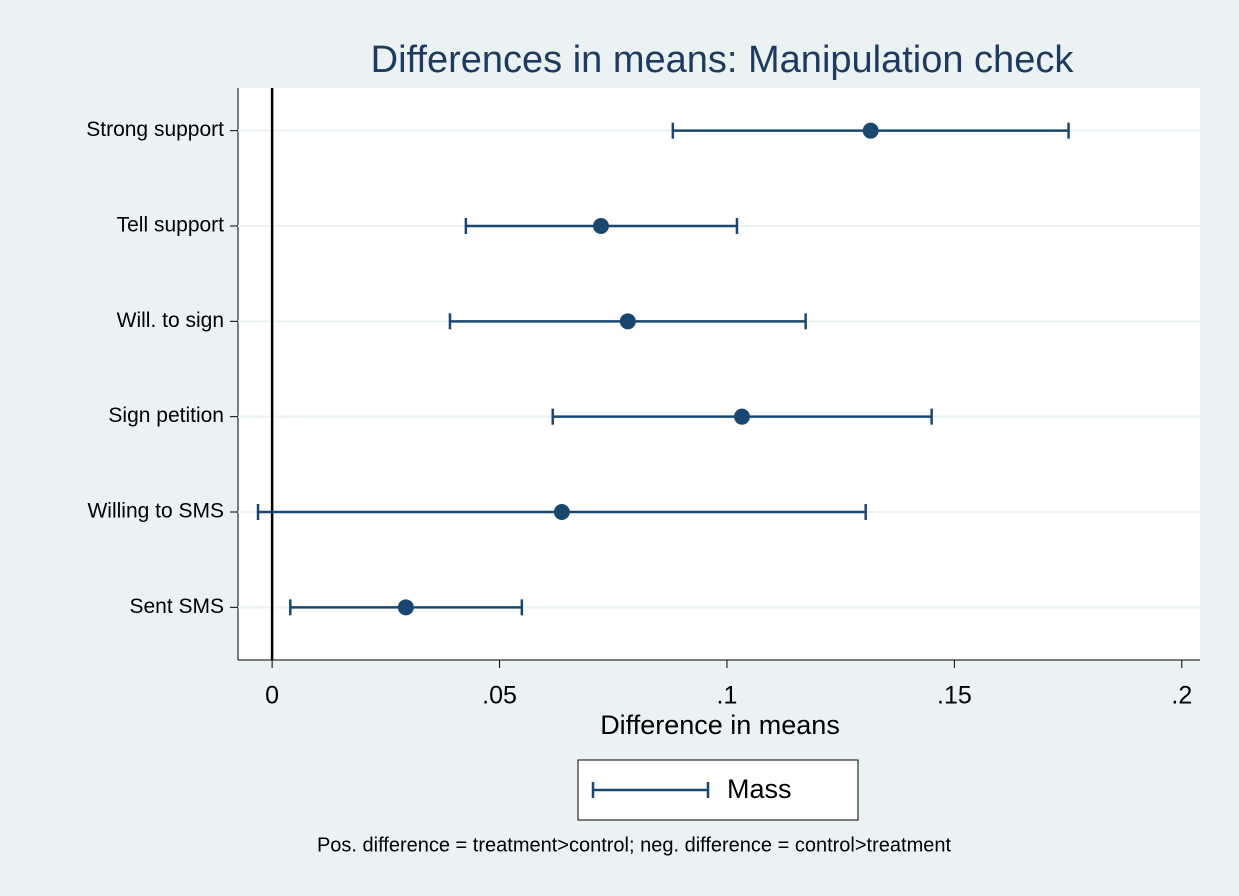 The width and height of the screenshot is (1239, 896). I want to click on legend-box, so click(718, 790).